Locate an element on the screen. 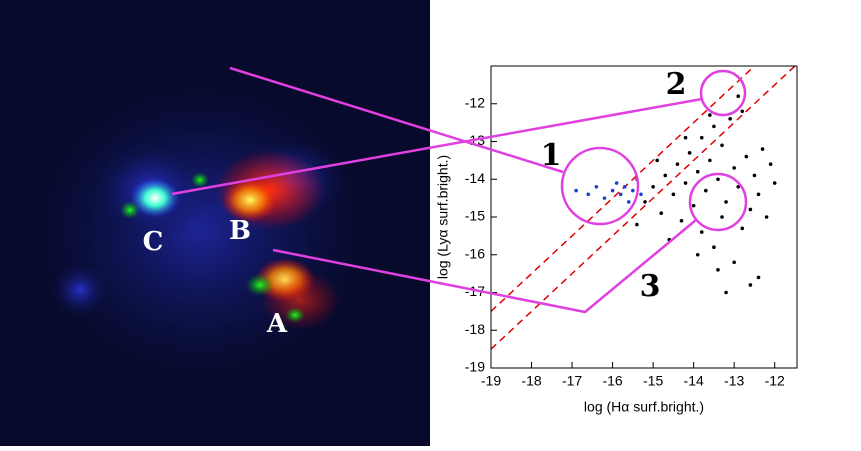 The height and width of the screenshot is (451, 861). x-tick-label: -18 is located at coordinates (531, 381).